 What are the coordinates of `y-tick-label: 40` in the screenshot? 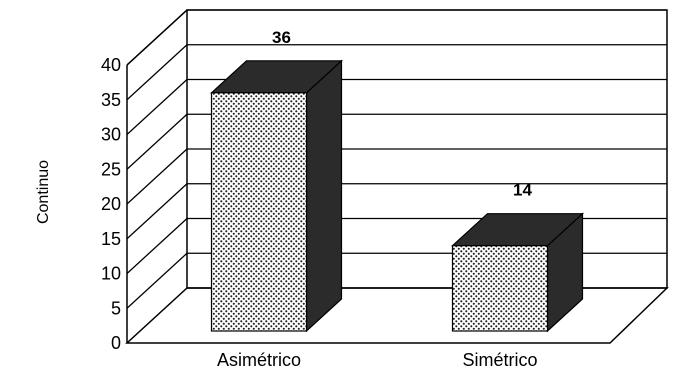 It's located at (111, 65).